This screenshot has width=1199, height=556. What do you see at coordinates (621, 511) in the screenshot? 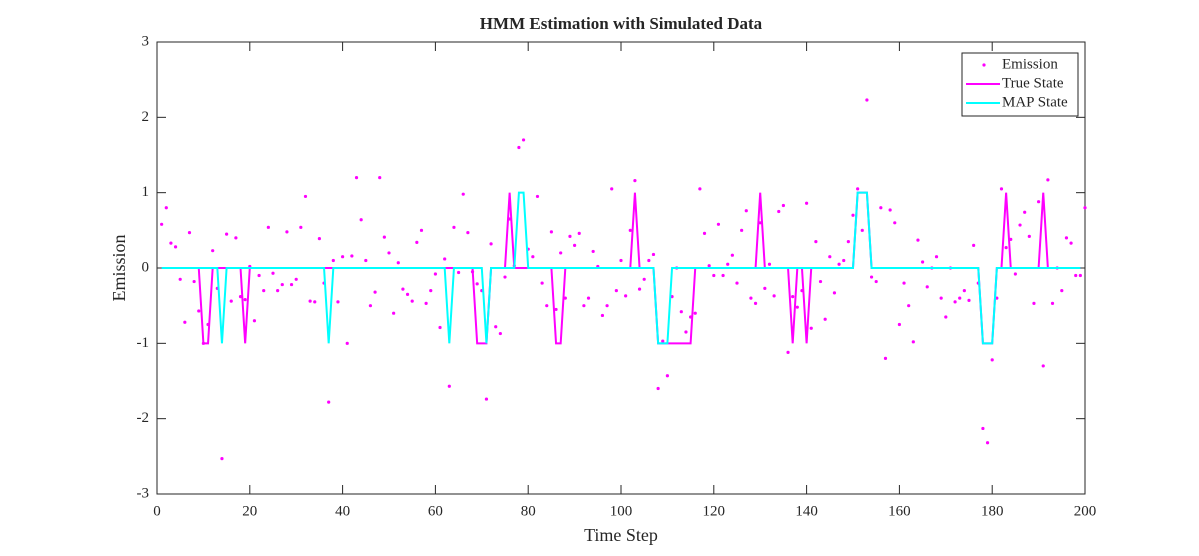
I see `x-tick-label: 100` at bounding box center [621, 511].